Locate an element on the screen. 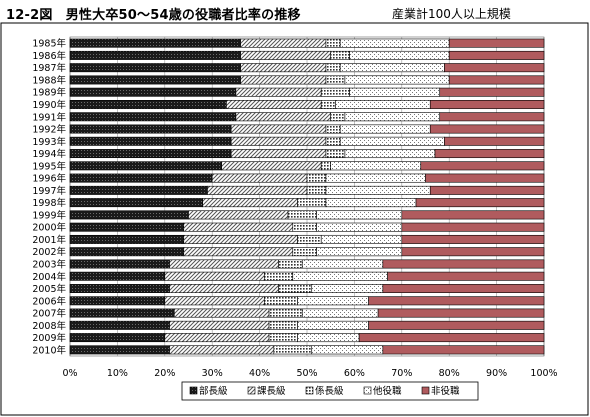  x-tick-label: 90% is located at coordinates (496, 373).